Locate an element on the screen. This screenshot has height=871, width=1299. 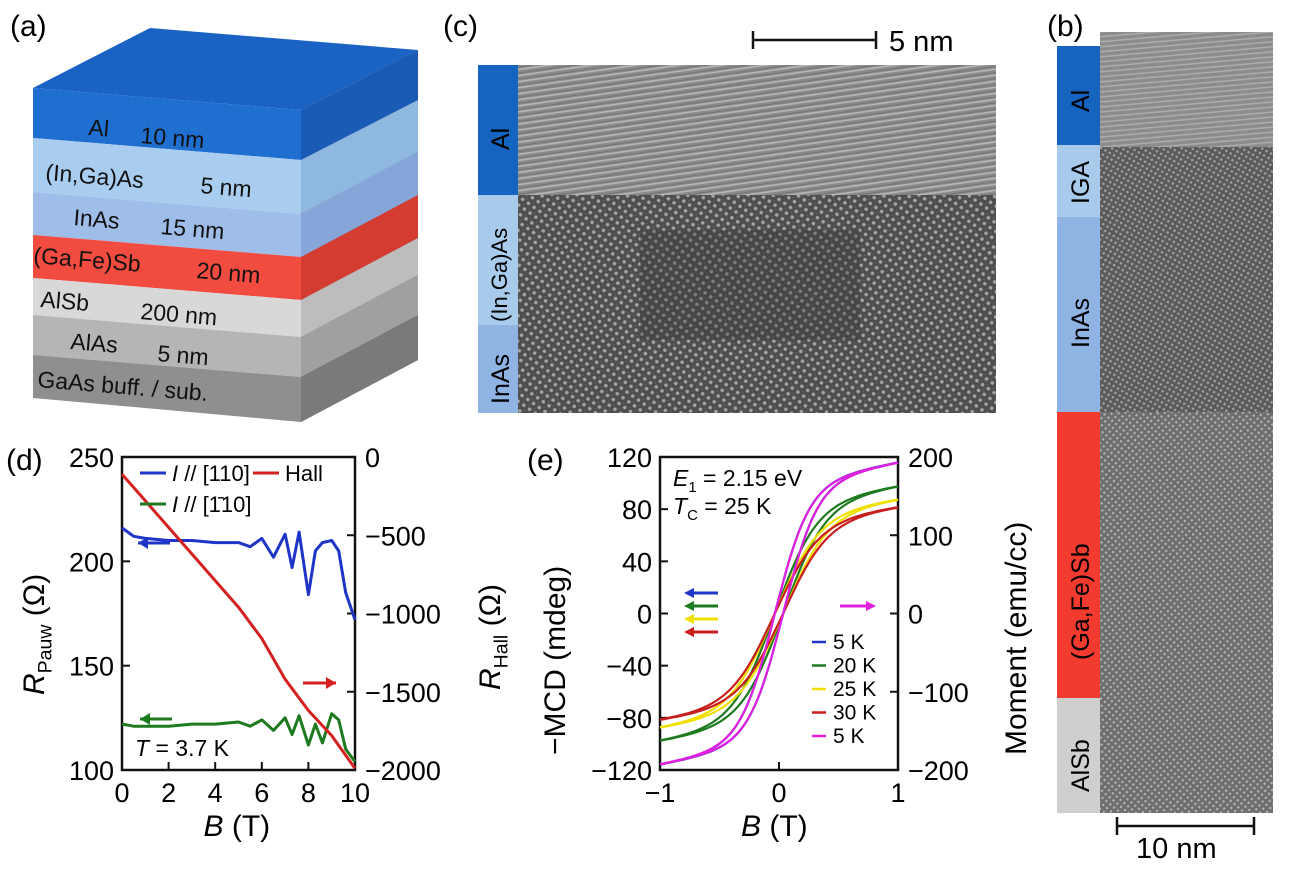
legend-label-e-0: 5 K is located at coordinates (849, 642).